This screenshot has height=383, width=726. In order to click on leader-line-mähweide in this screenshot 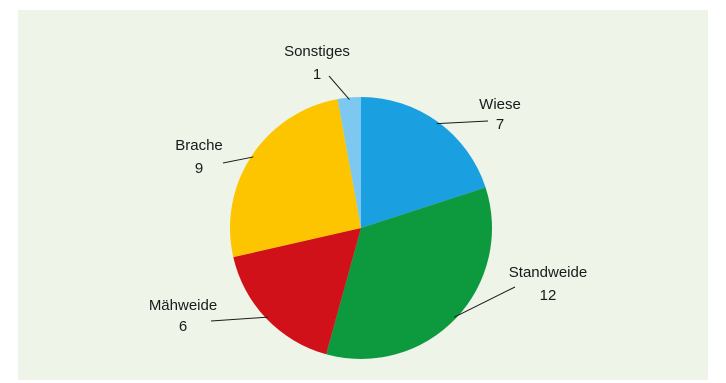, I will do `click(239, 319)`.